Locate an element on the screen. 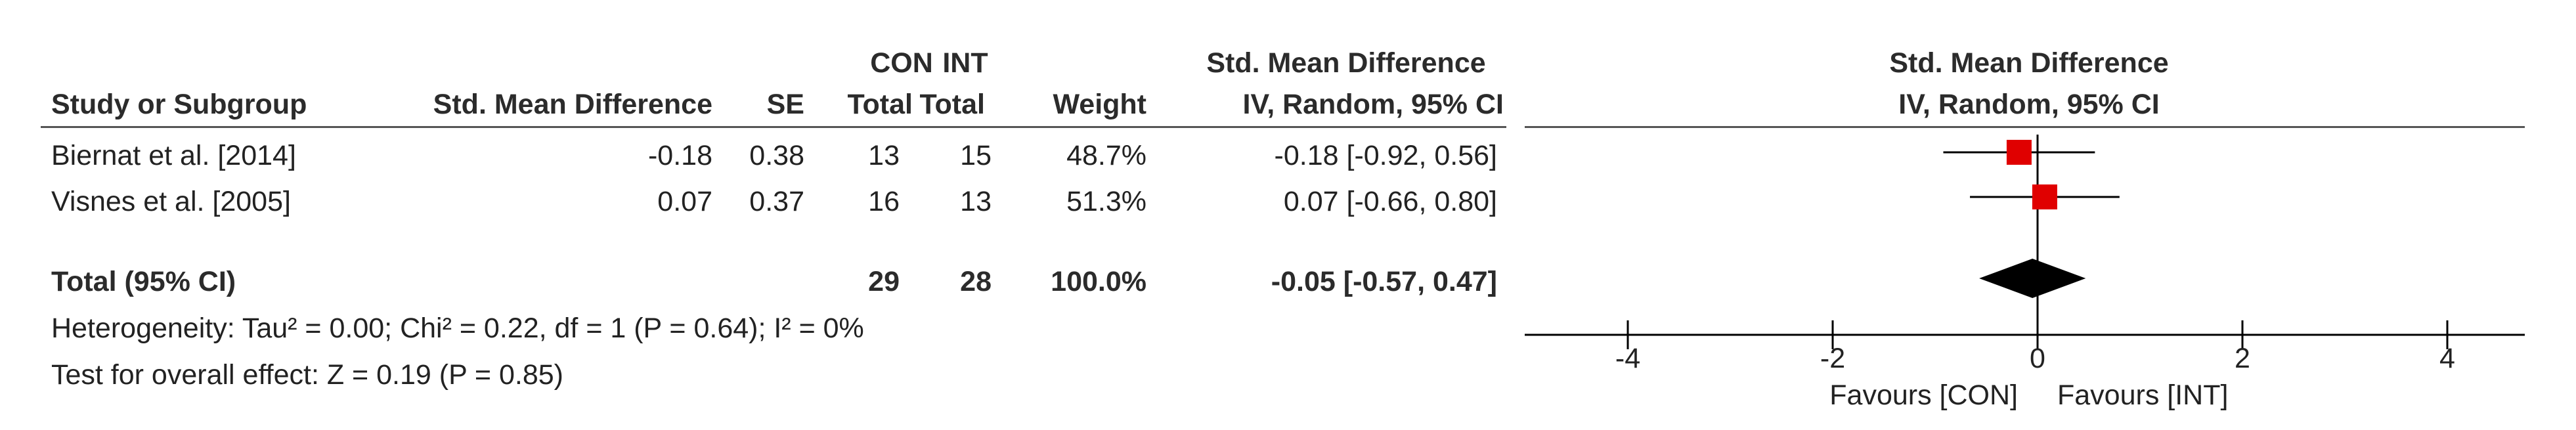 This screenshot has height=430, width=2576. row-con-total: 16 is located at coordinates (884, 201).